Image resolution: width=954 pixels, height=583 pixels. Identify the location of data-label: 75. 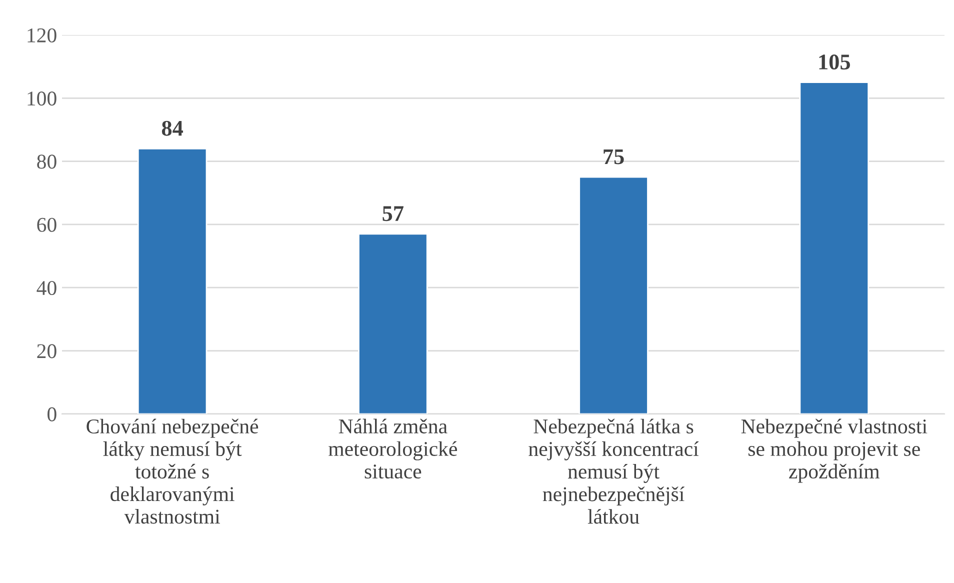
(614, 156).